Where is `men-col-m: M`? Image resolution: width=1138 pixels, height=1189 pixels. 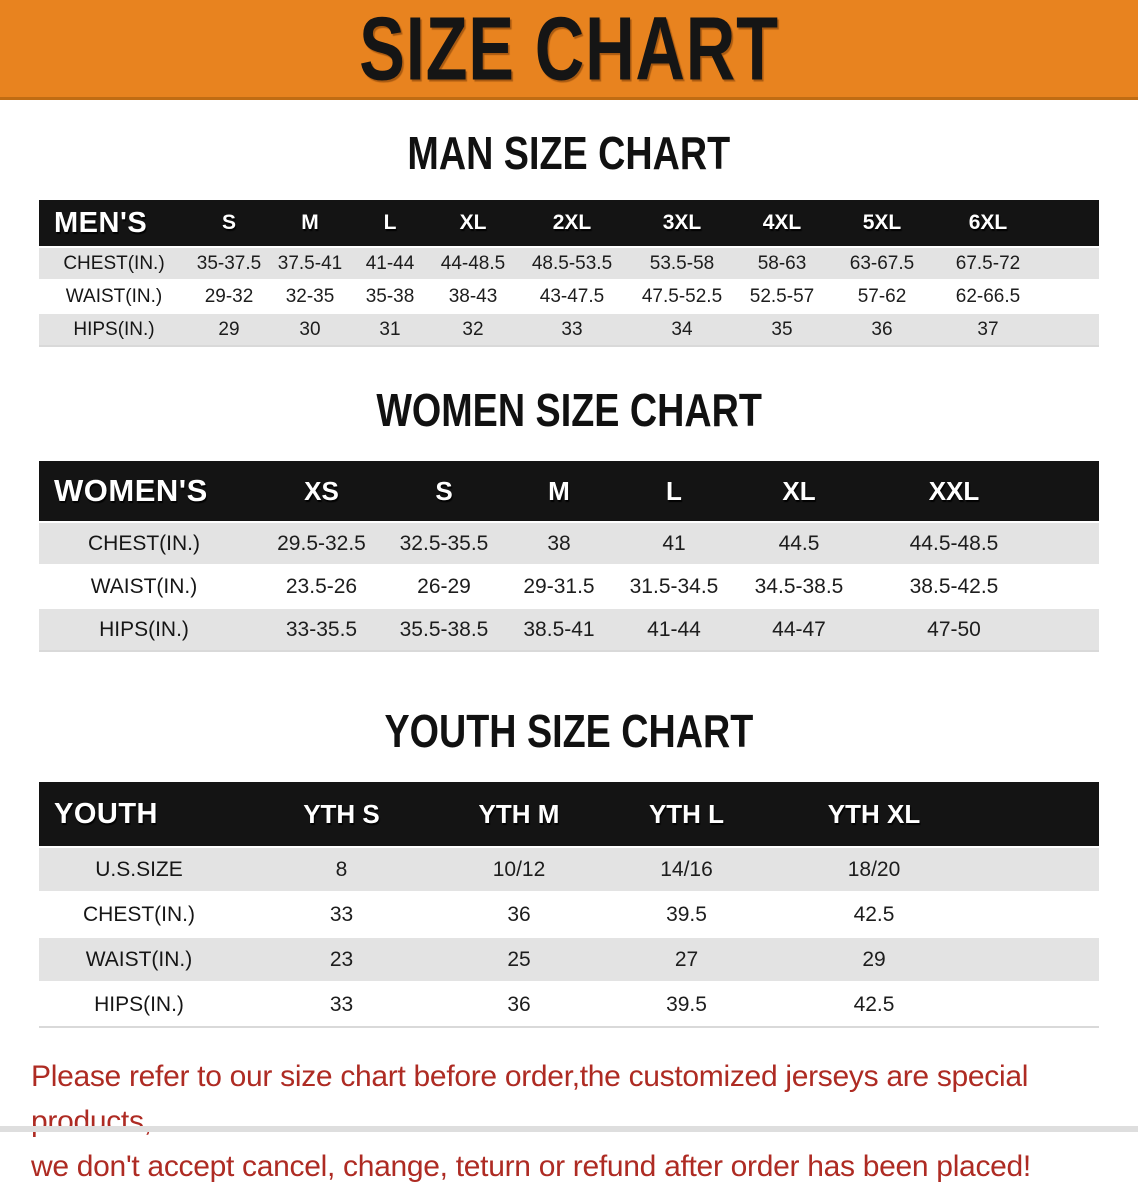
men-col-m: M is located at coordinates (310, 222).